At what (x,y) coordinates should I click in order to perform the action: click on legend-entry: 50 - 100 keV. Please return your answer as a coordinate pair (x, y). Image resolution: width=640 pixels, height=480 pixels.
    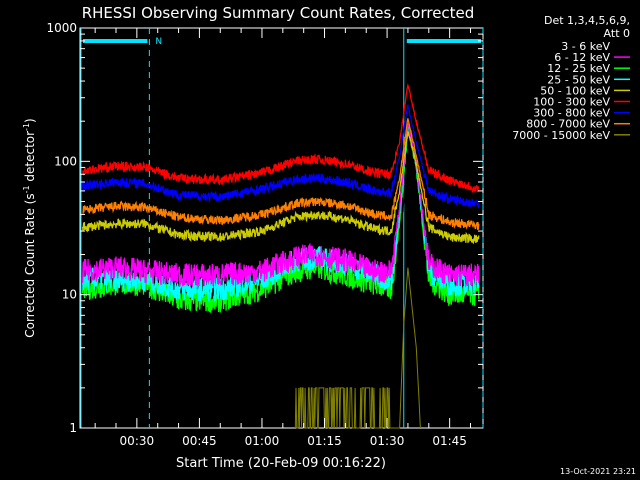
    Looking at the image, I should click on (575, 90).